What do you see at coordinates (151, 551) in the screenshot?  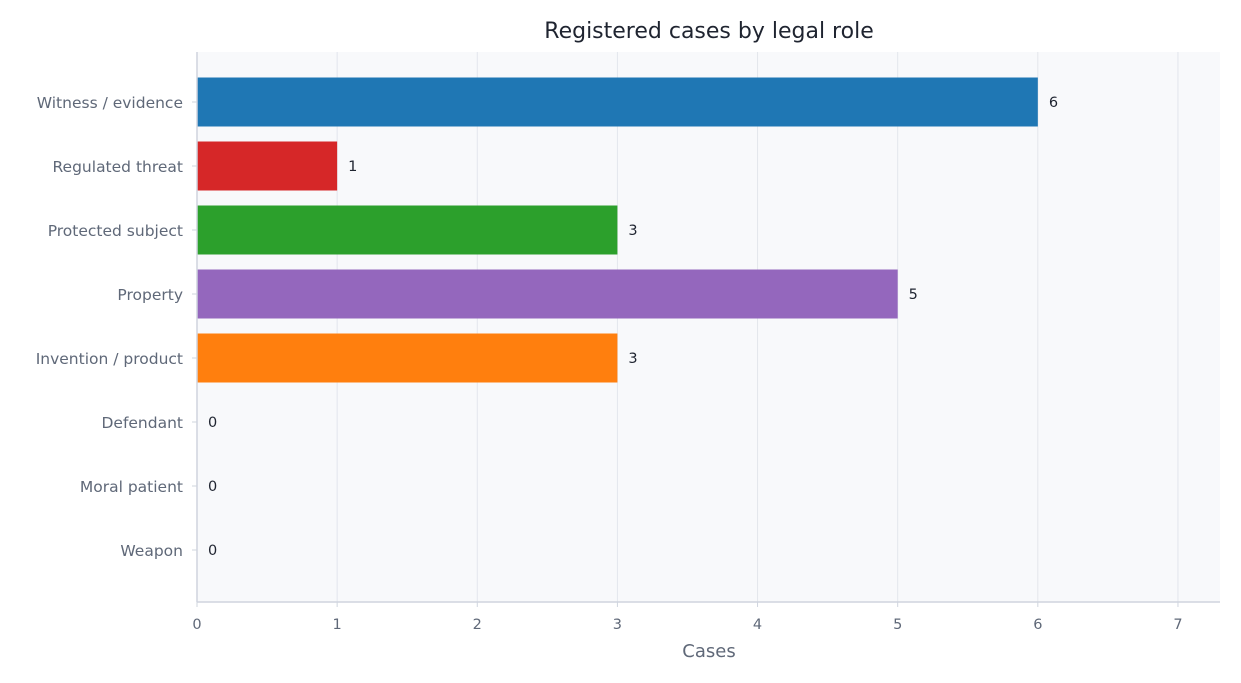 I see `category-label: Weapon` at bounding box center [151, 551].